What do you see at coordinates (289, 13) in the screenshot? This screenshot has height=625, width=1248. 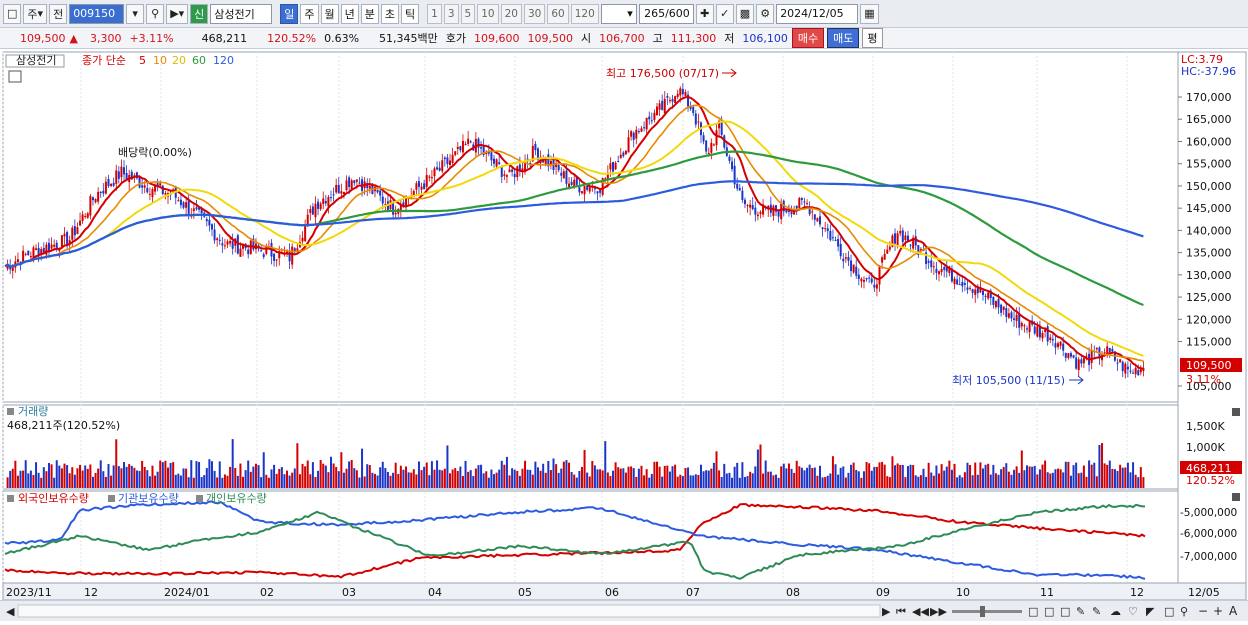 I see `period-day: 일` at bounding box center [289, 13].